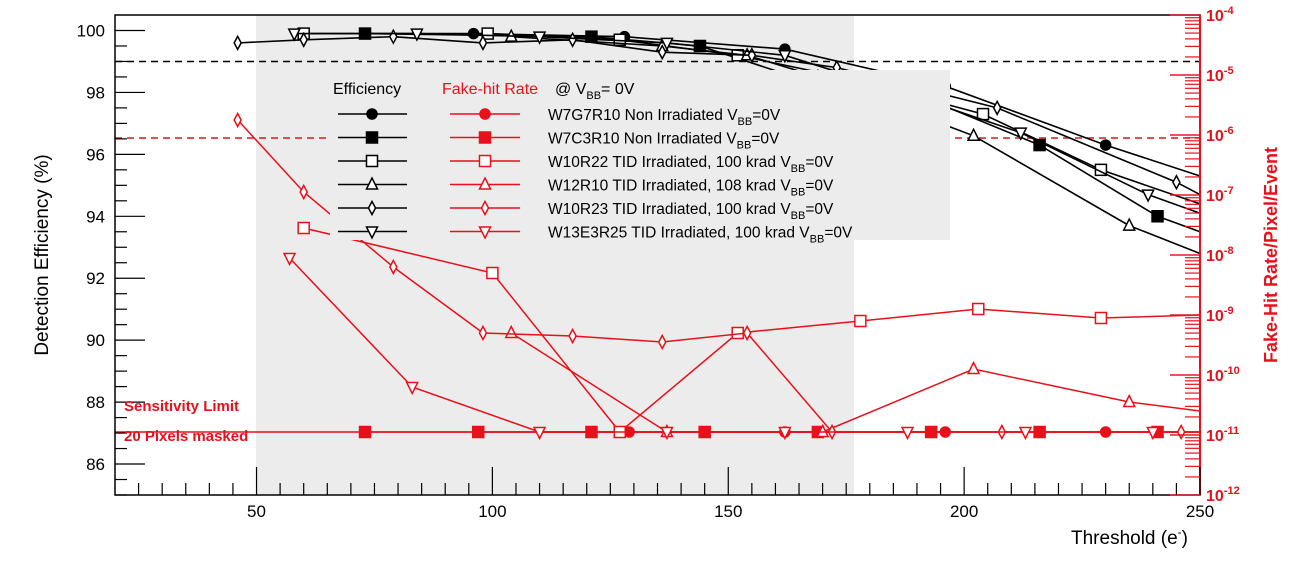  Describe the element at coordinates (95, 92) in the screenshot. I see `y-tick-label: 98` at that location.